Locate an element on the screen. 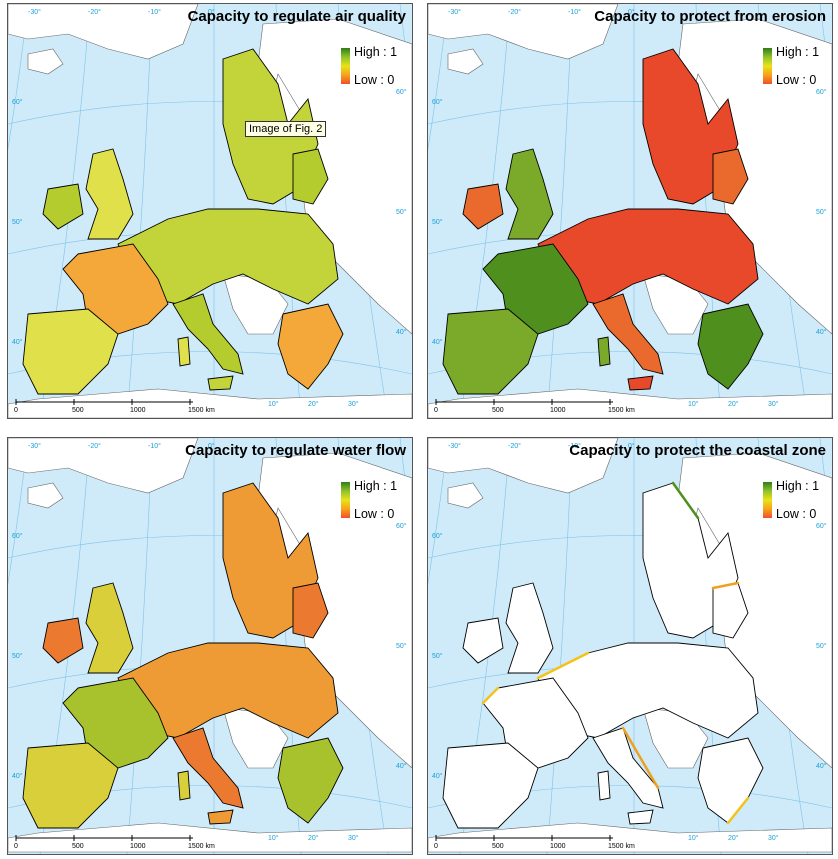 Image resolution: width=838 pixels, height=859 pixels. image-tooltip: Image of Fig. 2 is located at coordinates (286, 129).